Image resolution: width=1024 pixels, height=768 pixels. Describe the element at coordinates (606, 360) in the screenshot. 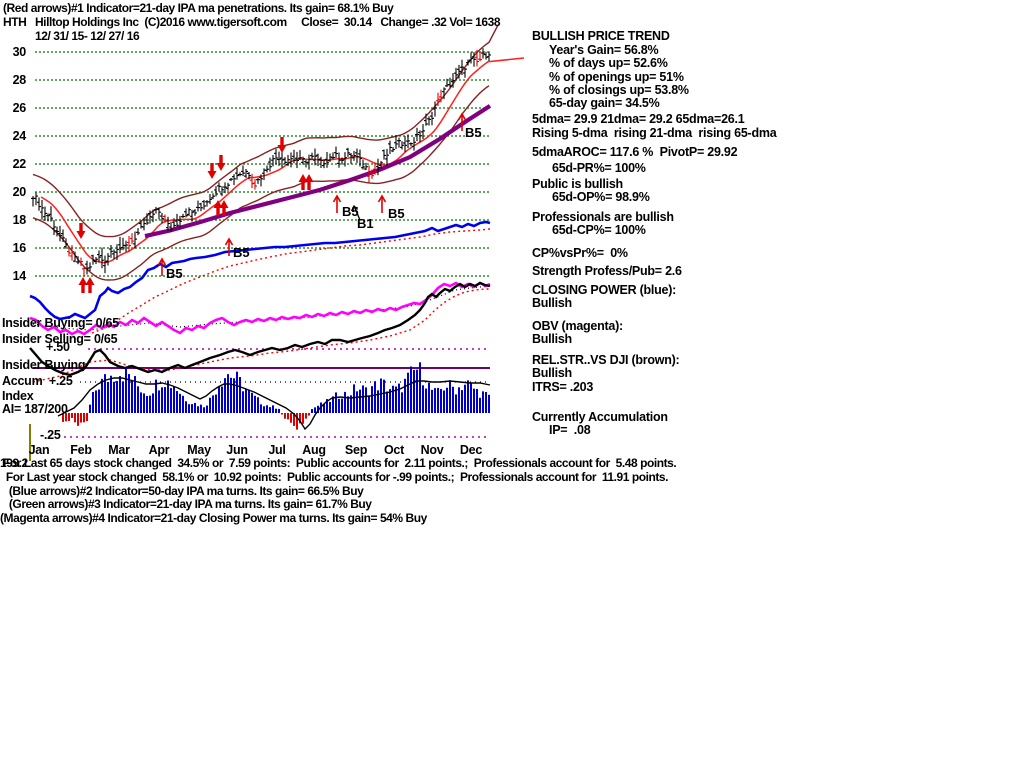

I see `rel-strength-header: REL.STR..VS DJI (brown):` at that location.